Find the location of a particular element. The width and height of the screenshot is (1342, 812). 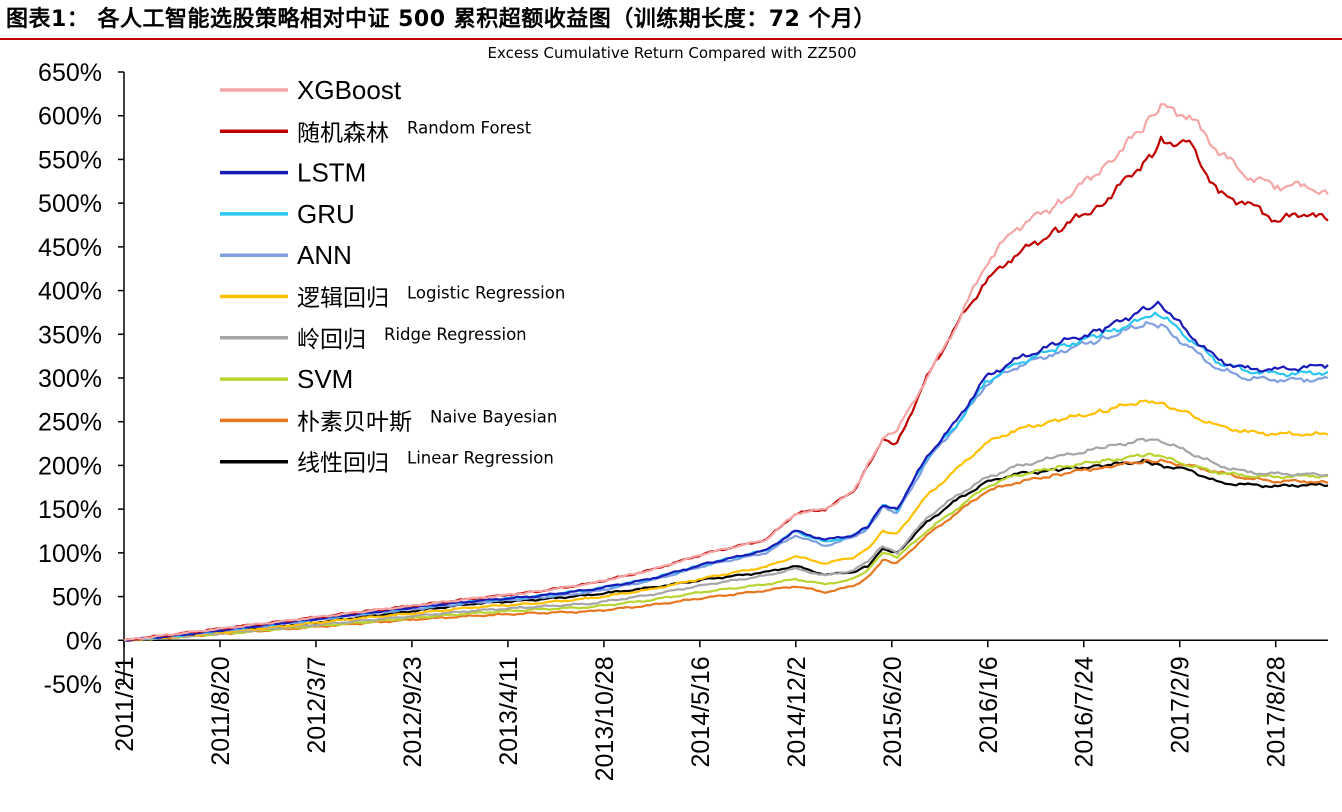

y-tick-label: 250% is located at coordinates (70, 423).